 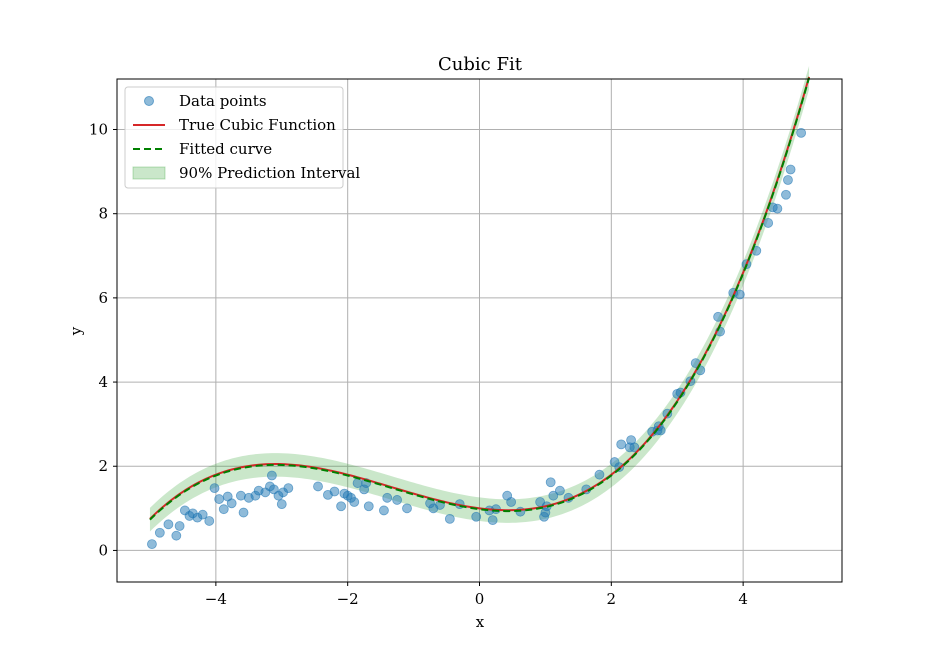 What do you see at coordinates (223, 101) in the screenshot?
I see `legend-label-data-points: Data points` at bounding box center [223, 101].